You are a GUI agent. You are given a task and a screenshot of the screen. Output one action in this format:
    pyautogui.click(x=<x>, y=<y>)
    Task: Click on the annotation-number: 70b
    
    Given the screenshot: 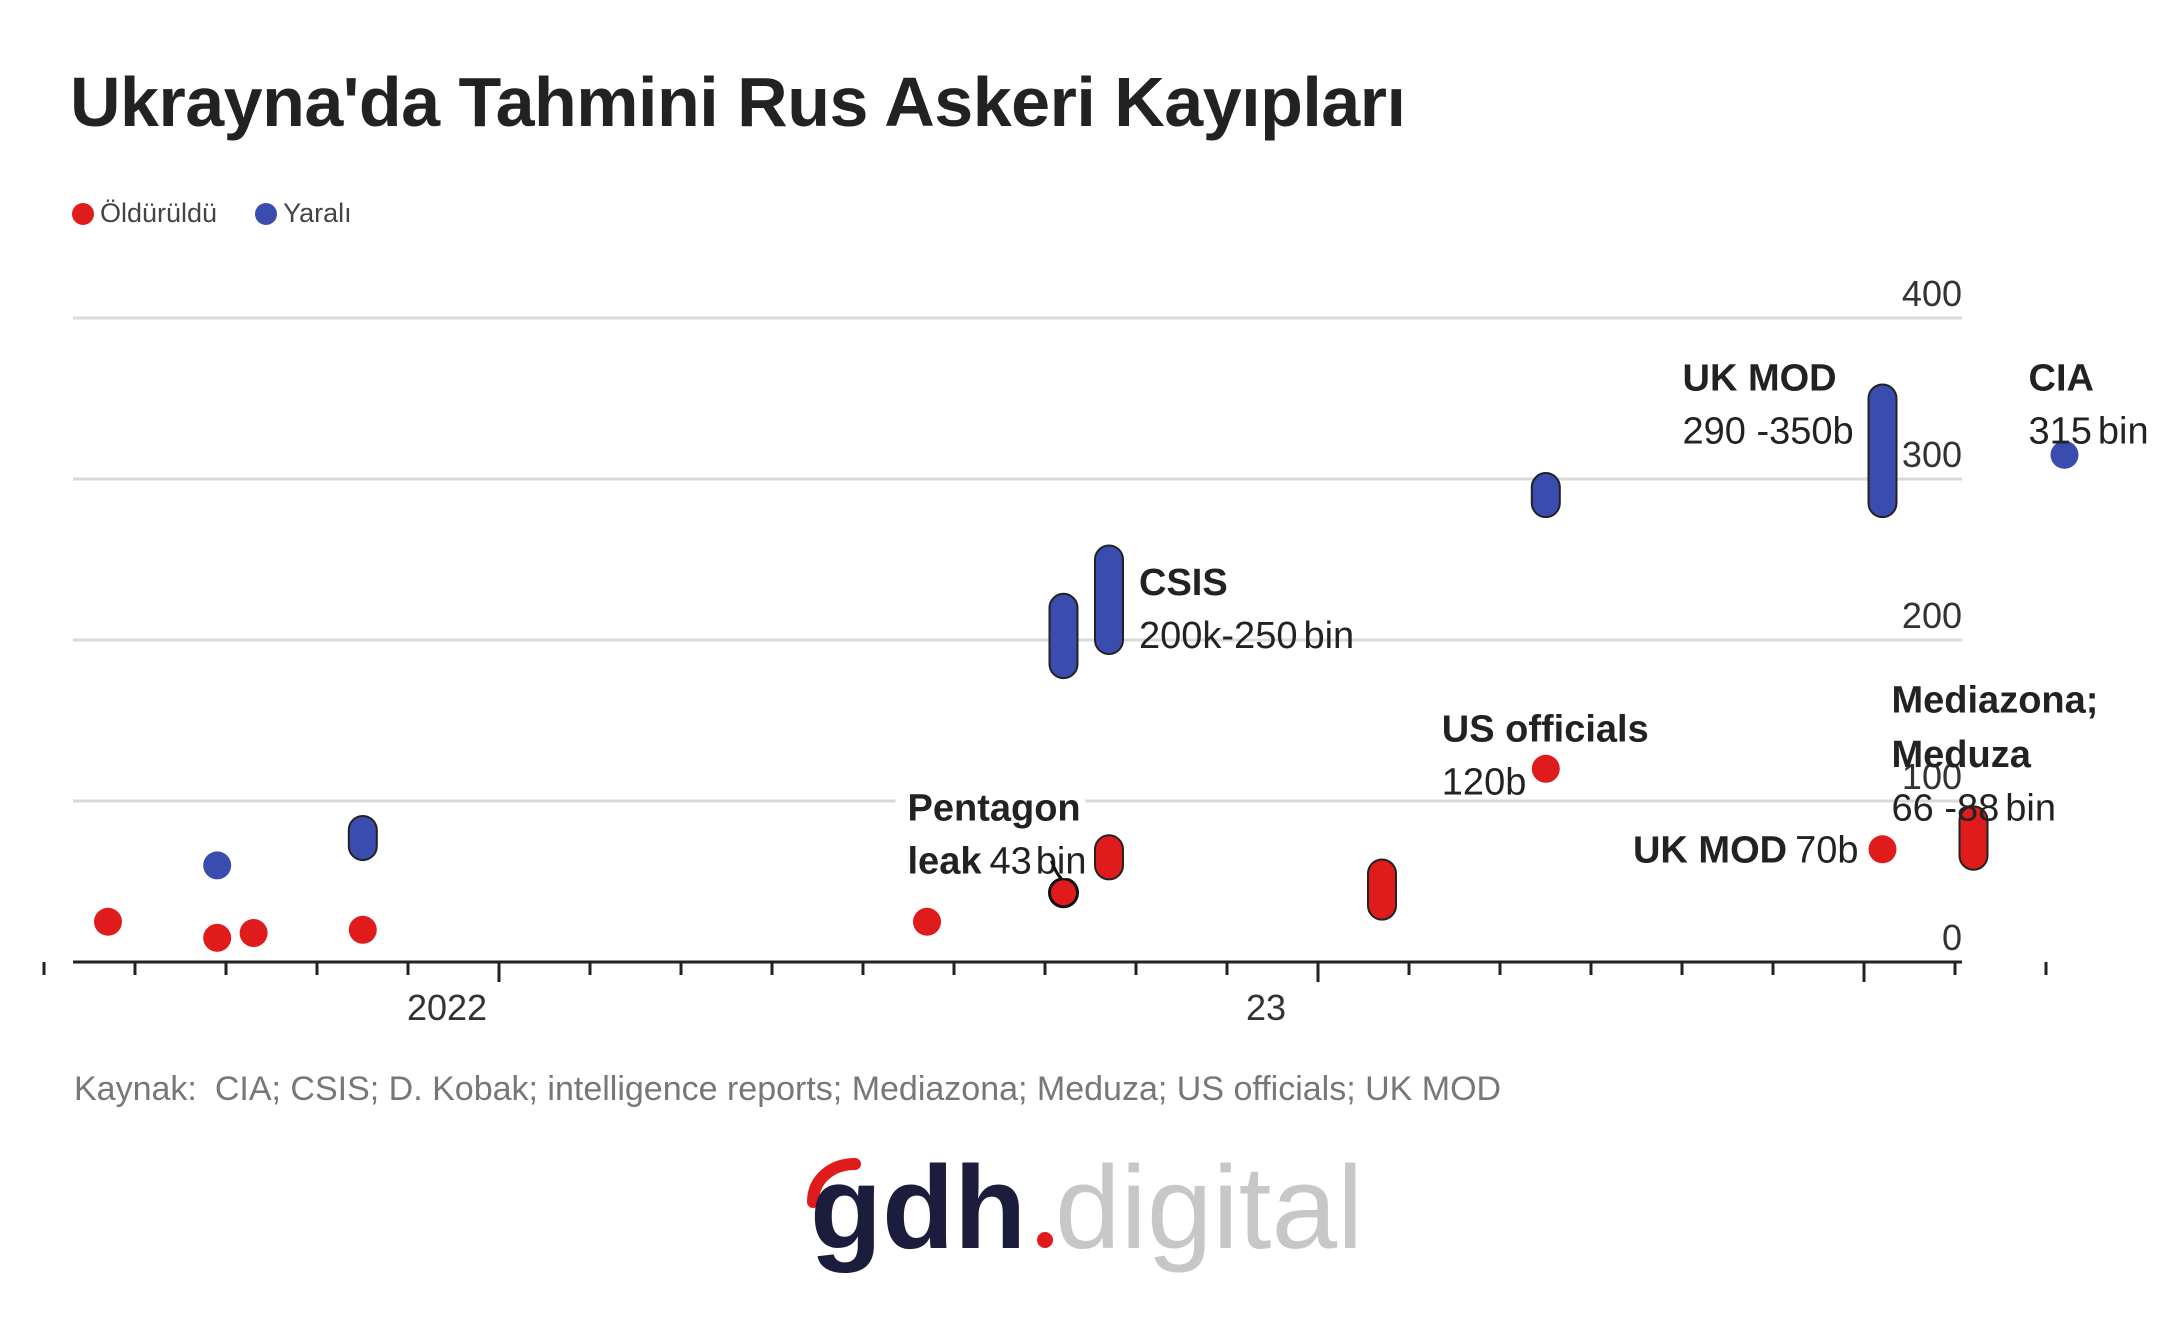 What is the action you would take?
    pyautogui.click(x=1826, y=850)
    